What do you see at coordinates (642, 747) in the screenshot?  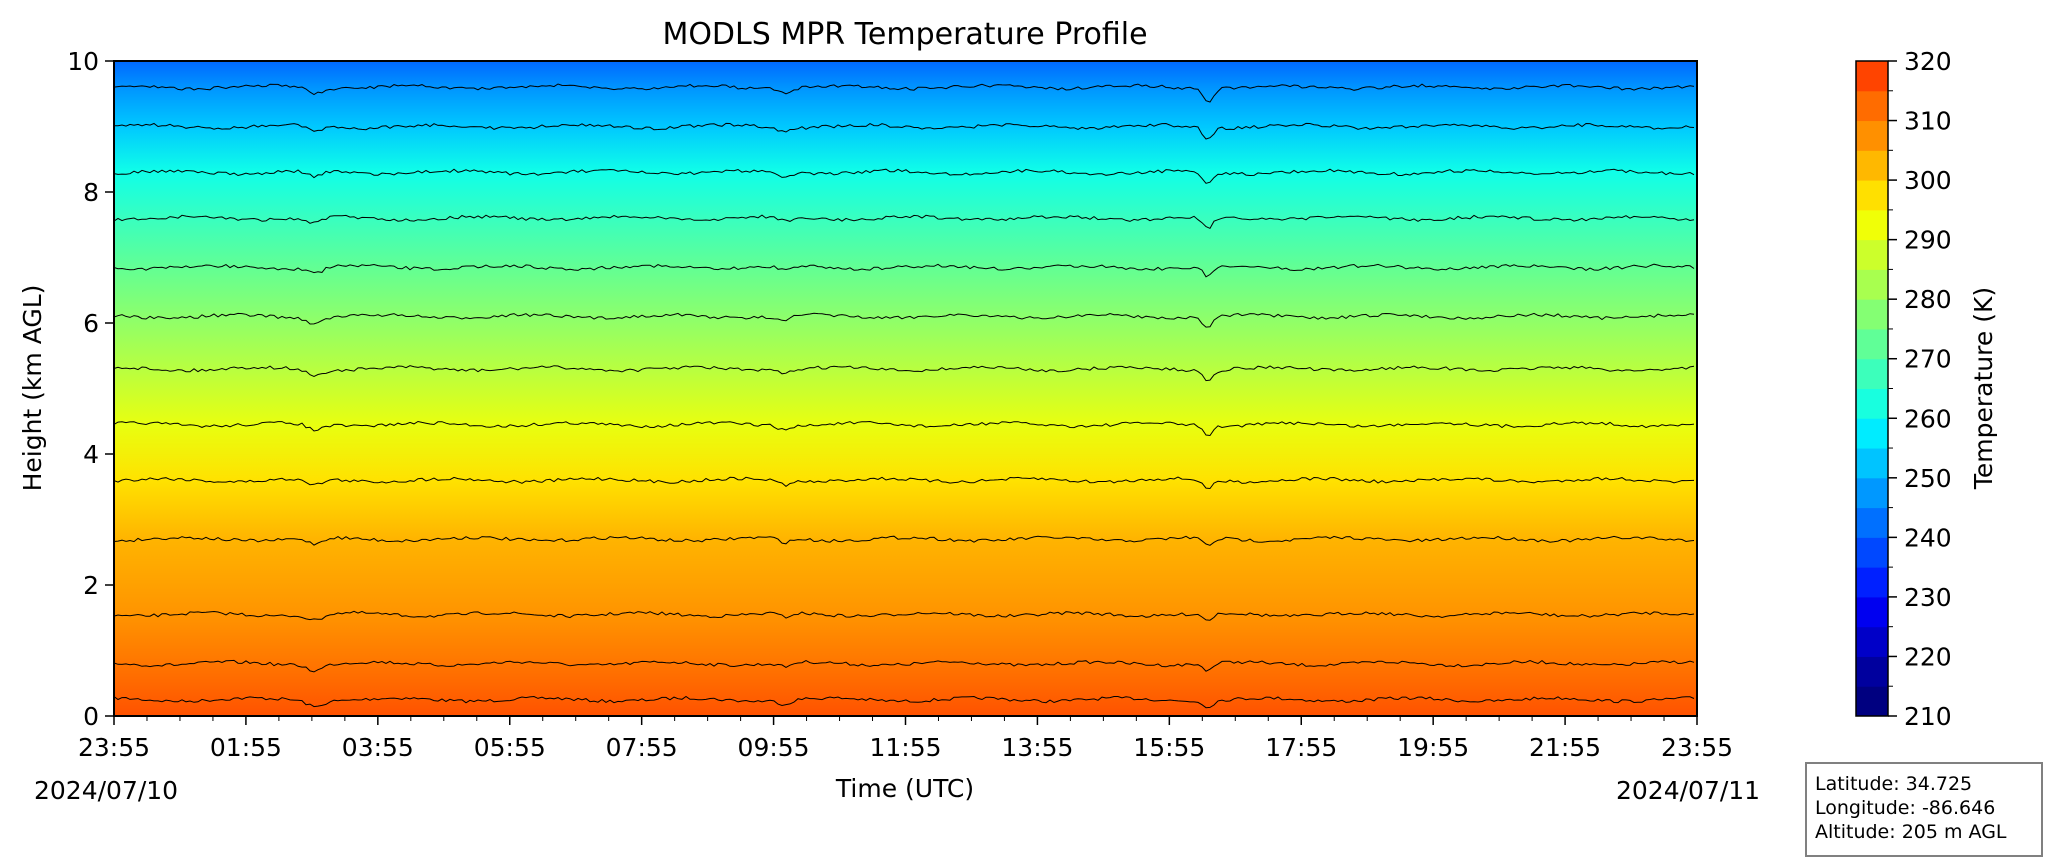 I see `x-tick-label: 07:55` at bounding box center [642, 747].